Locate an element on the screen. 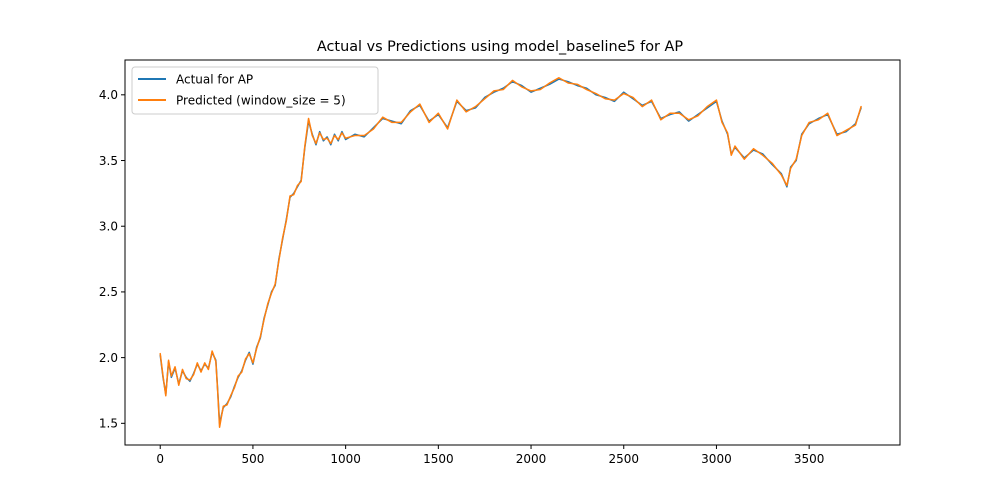 This screenshot has width=1000, height=500. x-tick-label: 0 is located at coordinates (160, 459).